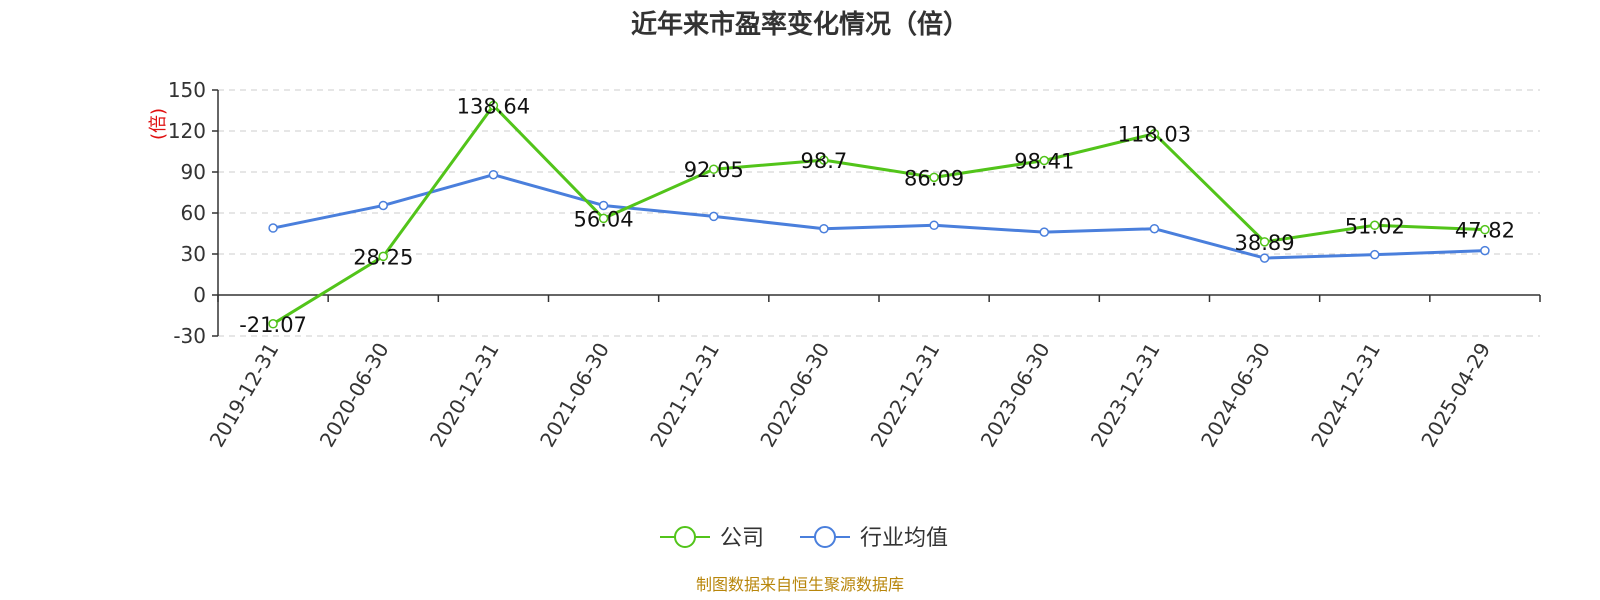  I want to click on x-tick-label: 2022-12-31, so click(905, 394).